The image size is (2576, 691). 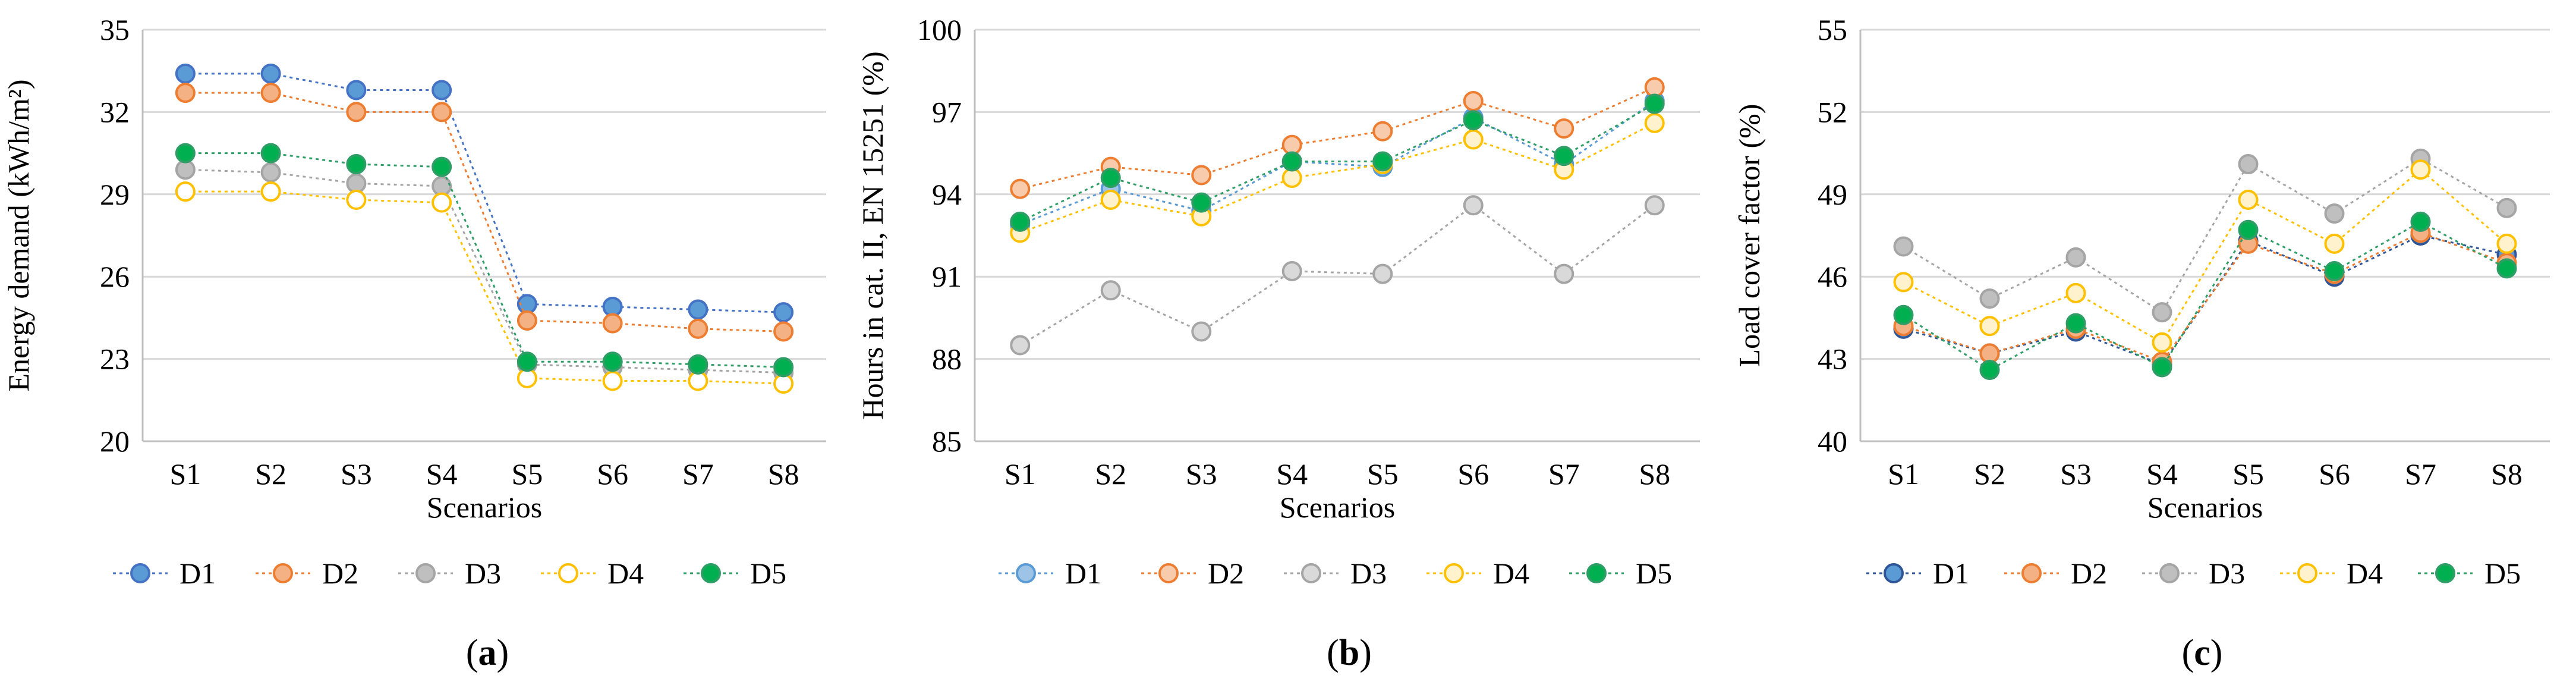 I want to click on y-axis-title: Energy demand (kWh/m²), so click(x=18, y=235).